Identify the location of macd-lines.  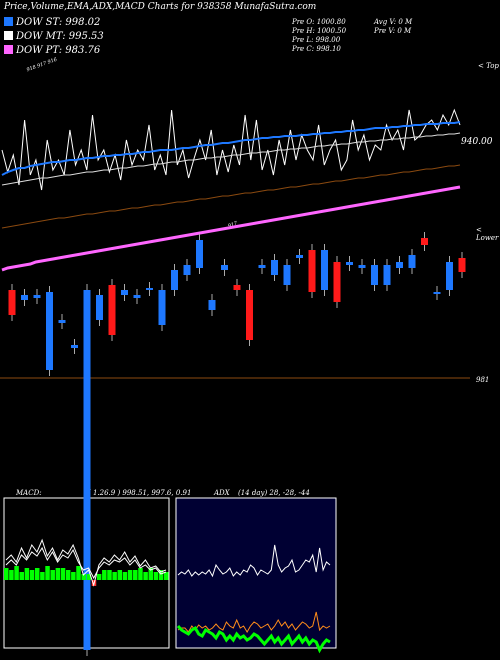
(86, 562).